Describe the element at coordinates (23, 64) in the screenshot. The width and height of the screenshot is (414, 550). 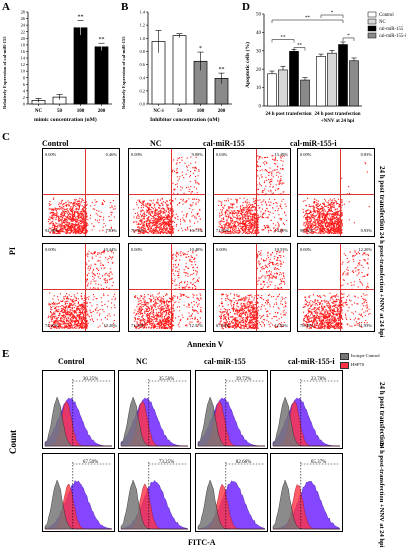
I see `y-tick-label: 12` at that location.